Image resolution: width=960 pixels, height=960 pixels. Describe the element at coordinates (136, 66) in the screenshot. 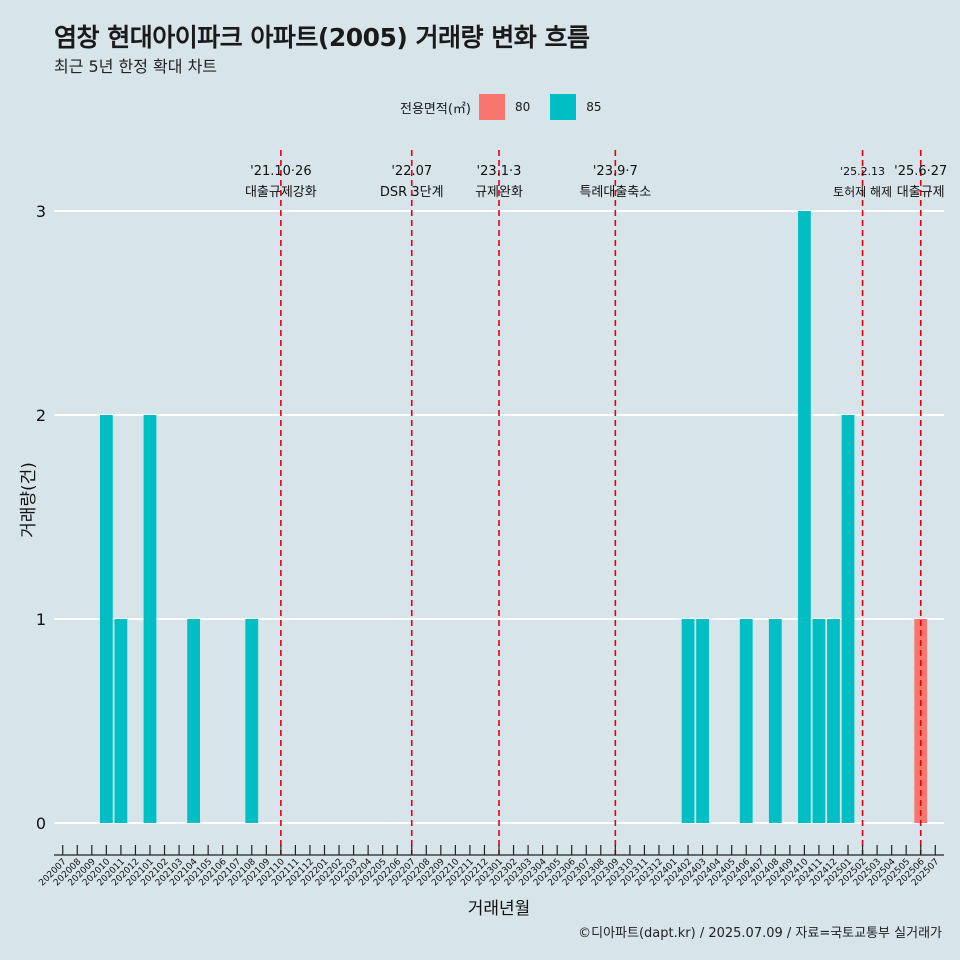

I see `chart-subtitle: 최근 5년 한정 확대 차트` at that location.